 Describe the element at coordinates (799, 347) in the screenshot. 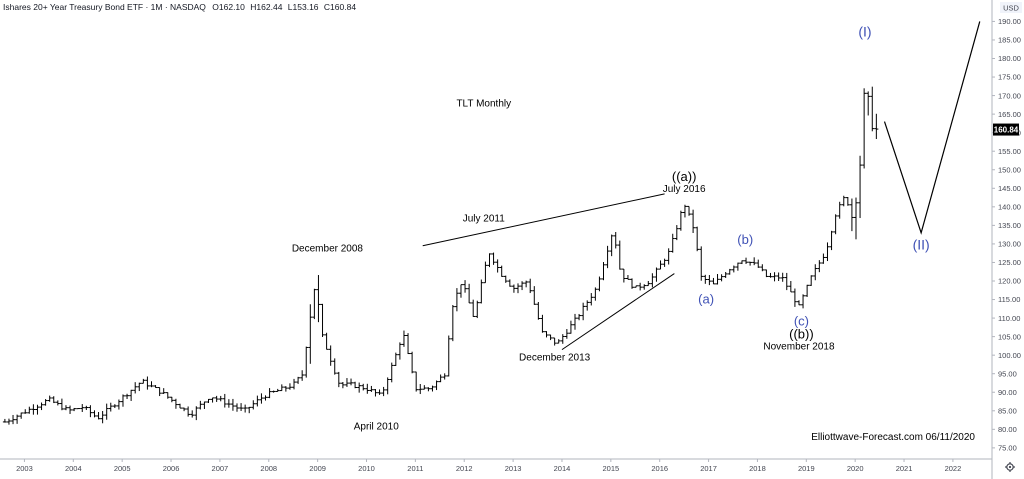

I see `annotation-label: November 2018` at that location.